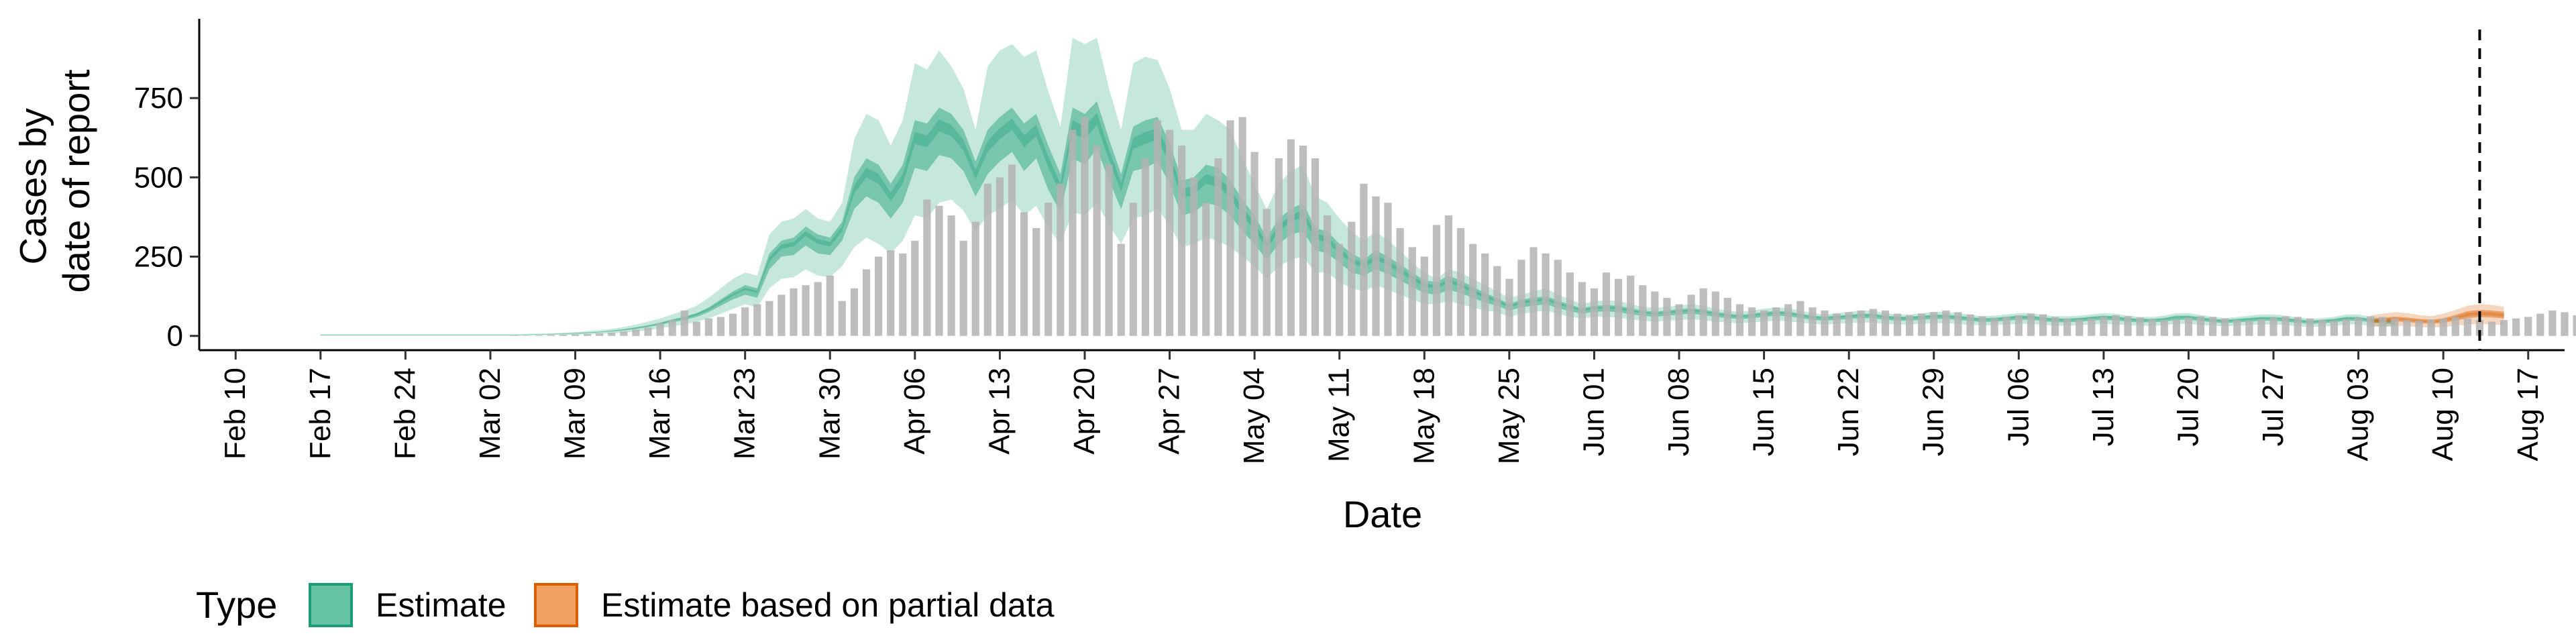 Image resolution: width=2576 pixels, height=644 pixels. Describe the element at coordinates (441, 605) in the screenshot. I see `legend-label-estimate: Estimate` at that location.